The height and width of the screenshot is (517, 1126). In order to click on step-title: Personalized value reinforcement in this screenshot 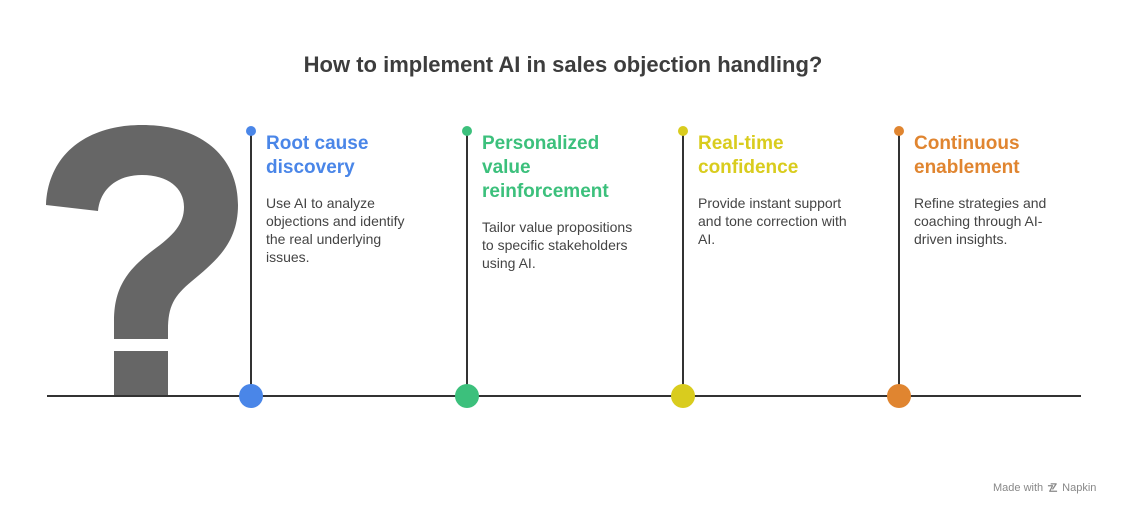, I will do `click(572, 168)`.